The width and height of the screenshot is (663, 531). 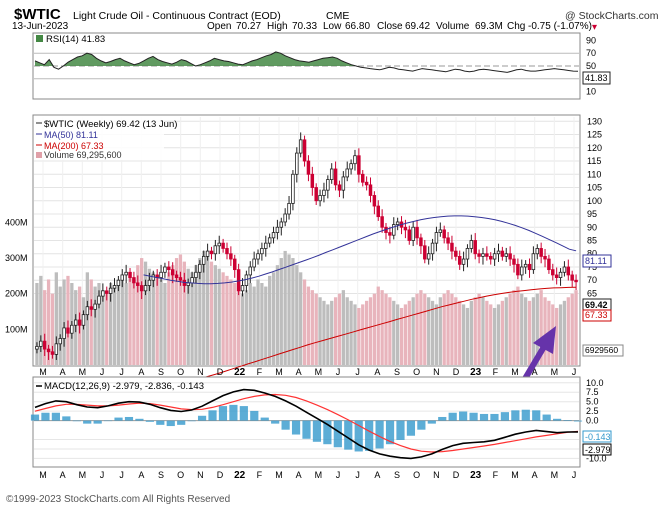 What do you see at coordinates (337, 16) in the screenshot?
I see `exchange: CME` at bounding box center [337, 16].